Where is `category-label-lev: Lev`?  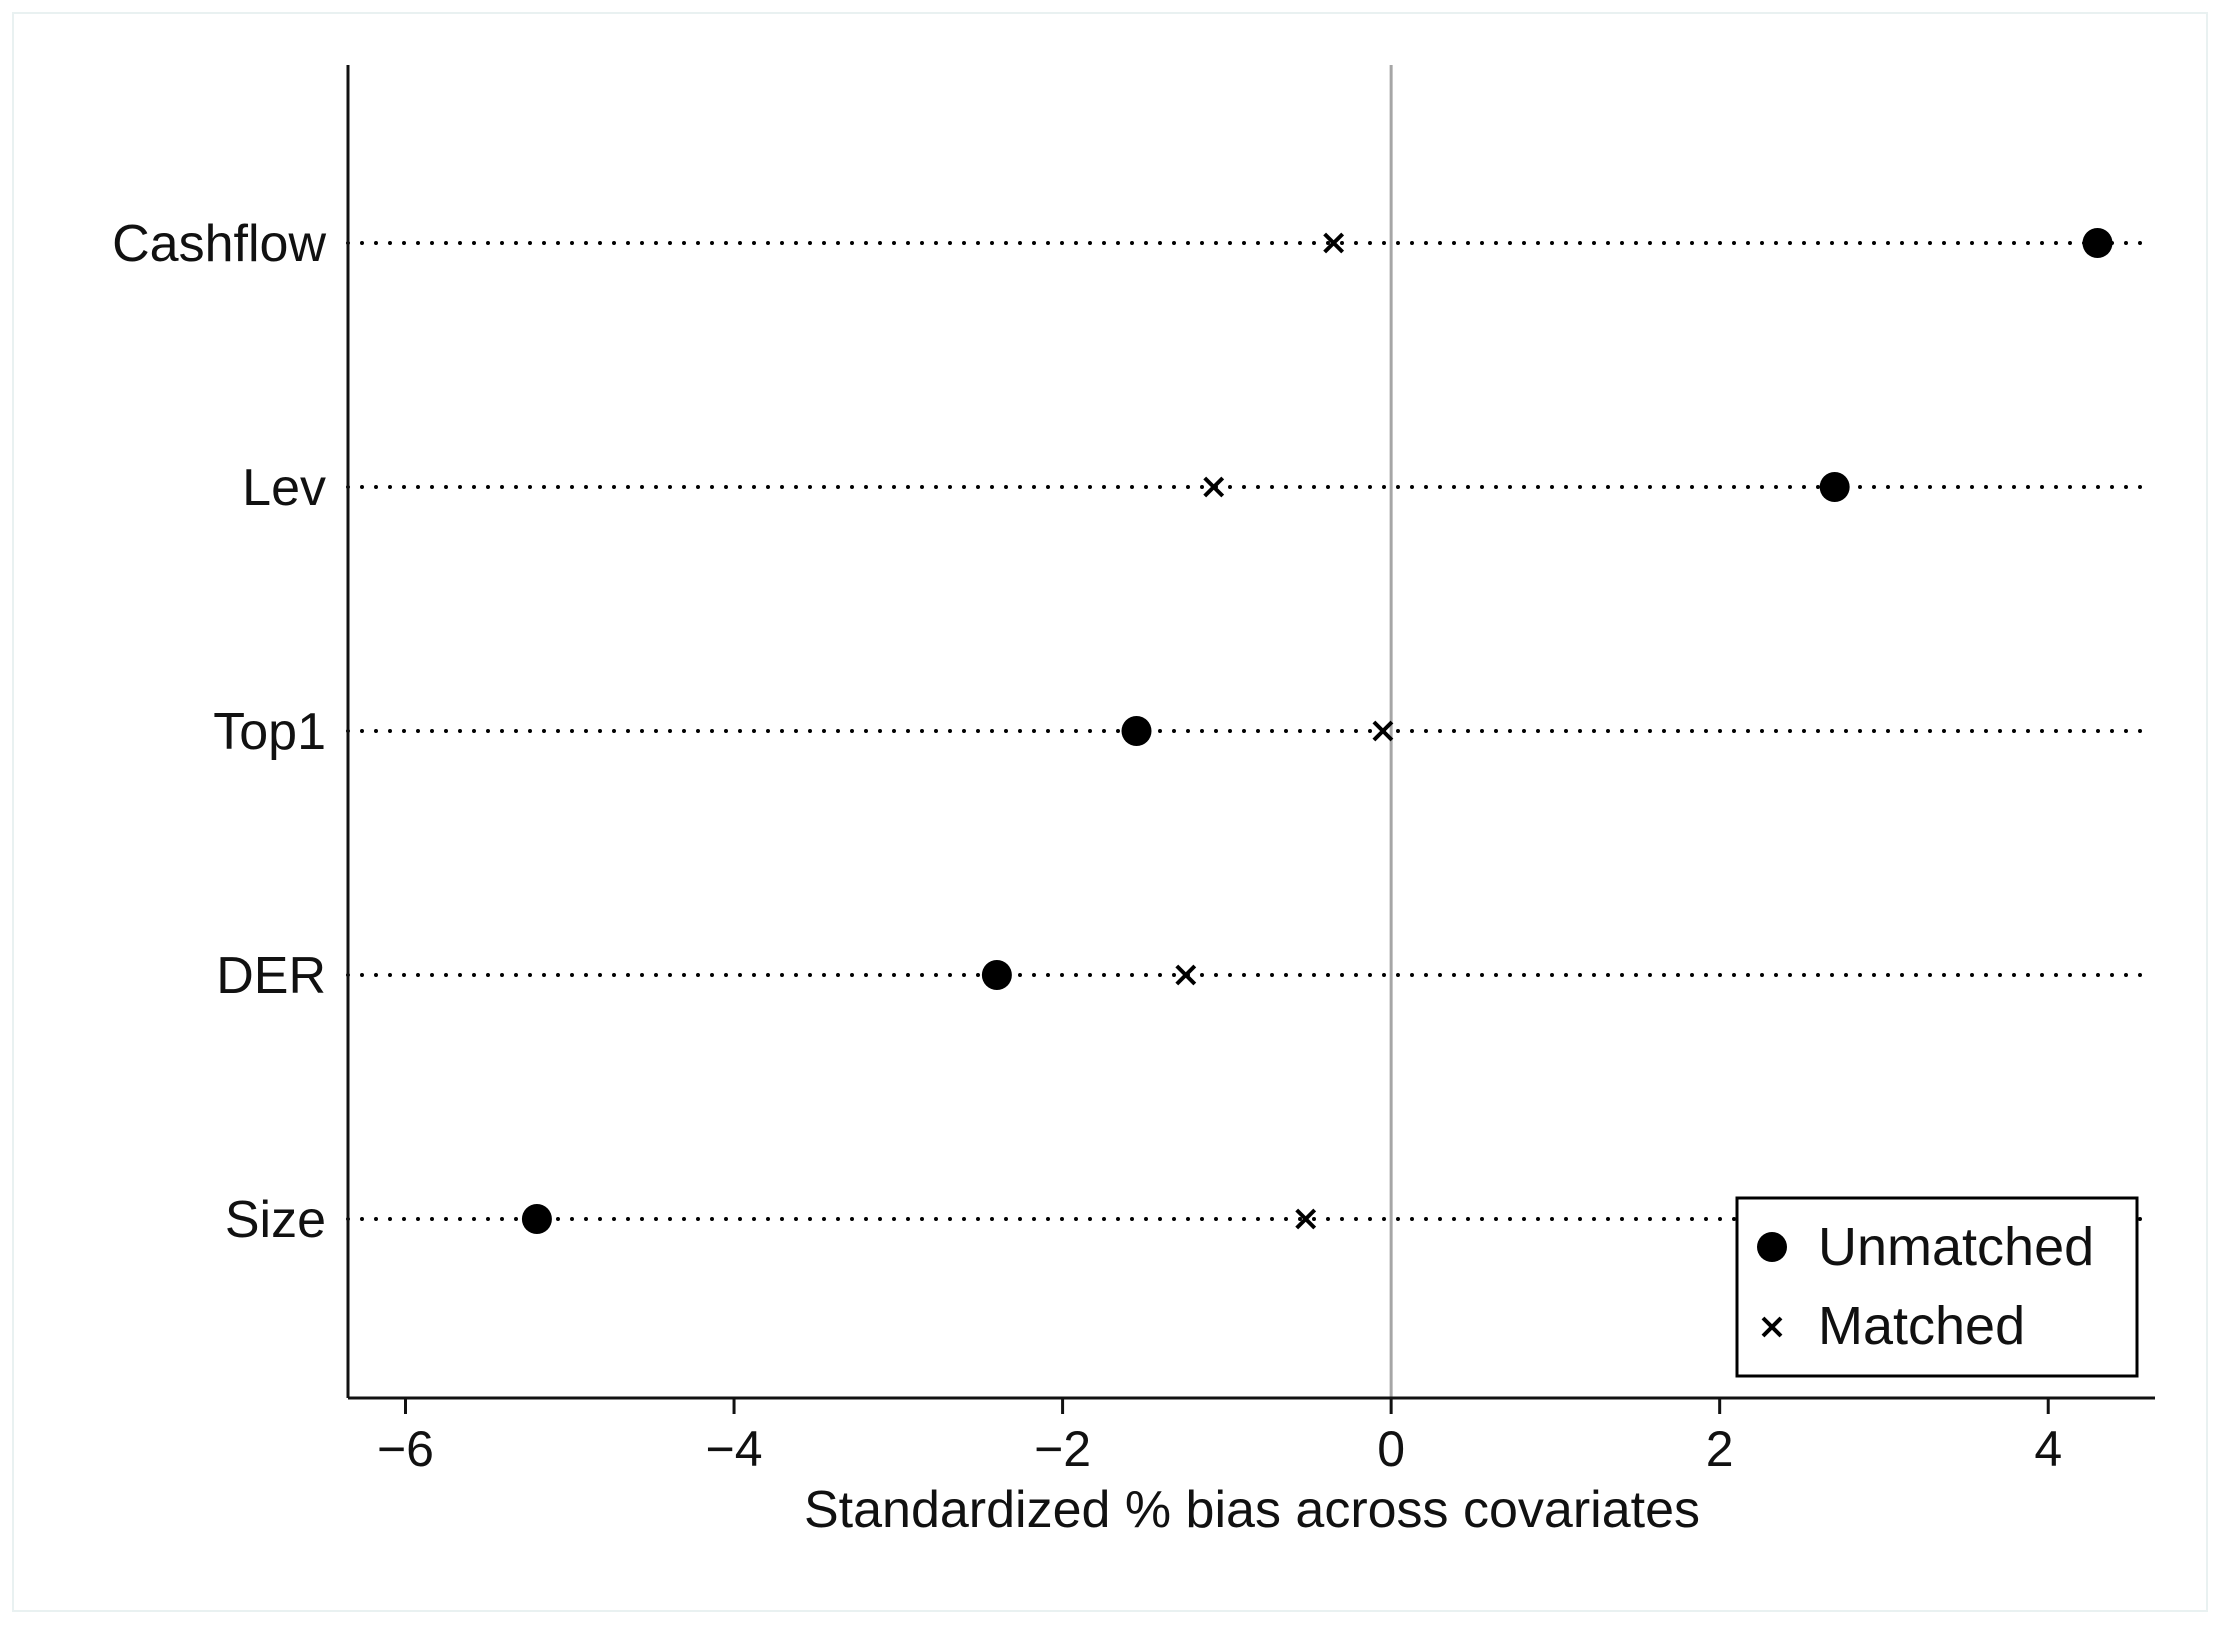
category-label-lev: Lev is located at coordinates (284, 488).